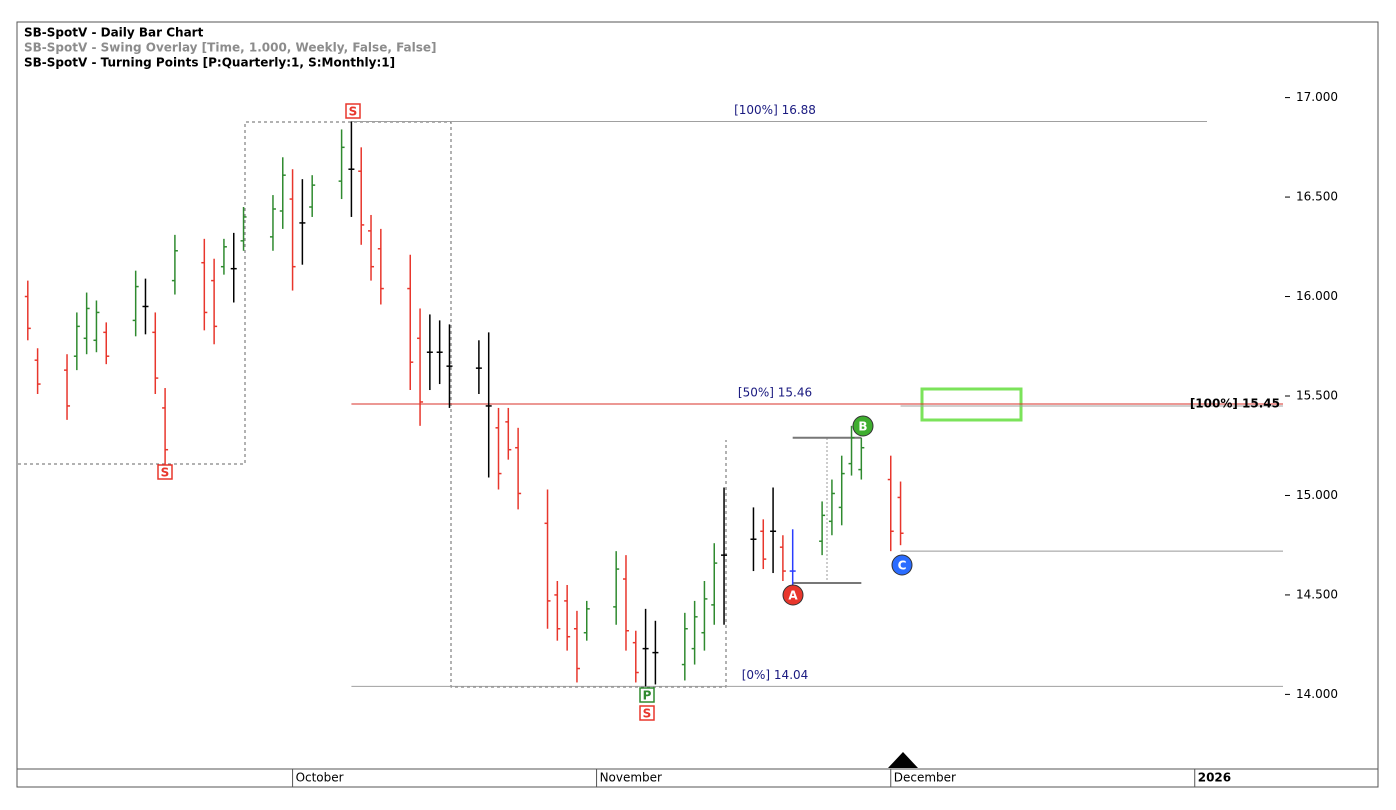 The width and height of the screenshot is (1396, 810). What do you see at coordinates (114, 33) in the screenshot?
I see `header-line: SB-SpotV - Daily Bar Chart` at bounding box center [114, 33].